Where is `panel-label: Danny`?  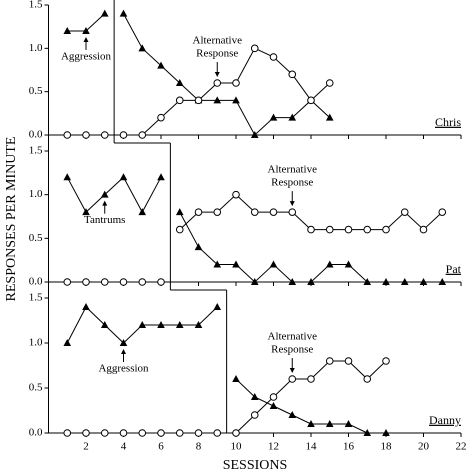 panel-label: Danny is located at coordinates (445, 420).